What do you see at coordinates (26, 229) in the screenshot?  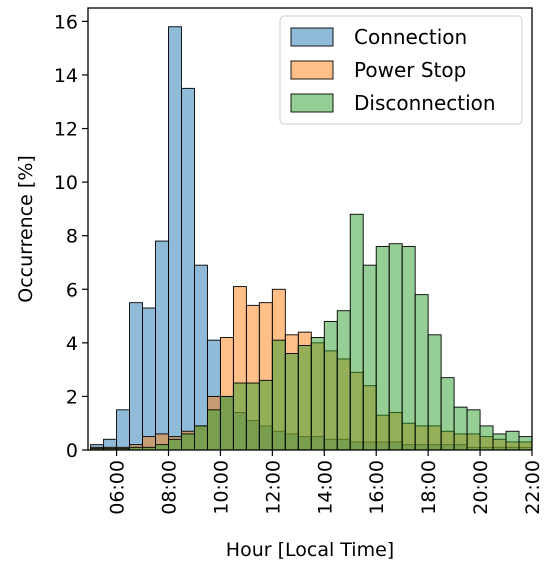 I see `y-axis-label: Occurrence [%]` at bounding box center [26, 229].